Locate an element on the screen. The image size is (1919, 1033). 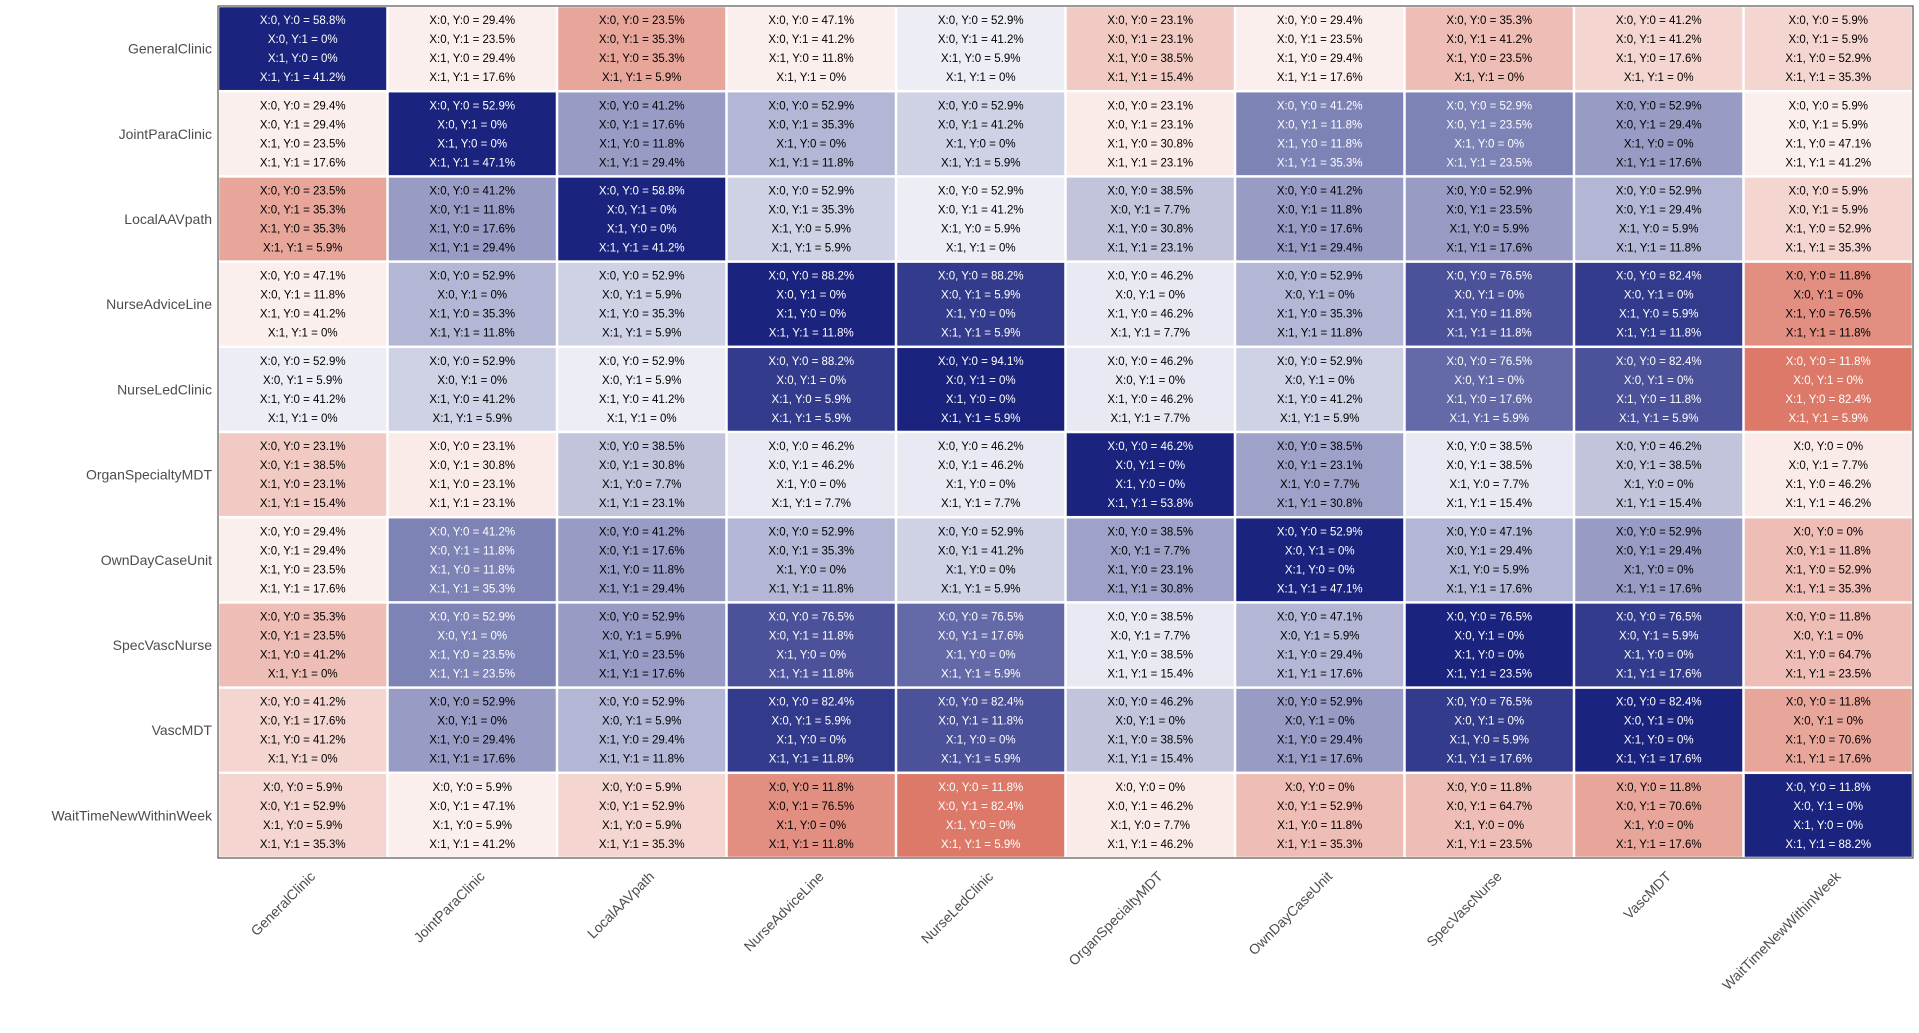
cell-data-label: X:0, Y:1 = 23.5% is located at coordinates (1320, 40).